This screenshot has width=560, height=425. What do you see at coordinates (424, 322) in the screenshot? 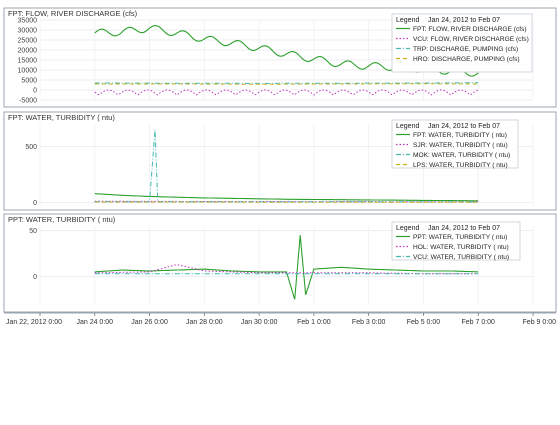
I see `x-tick-label: Feb 5 0:00` at bounding box center [424, 322].